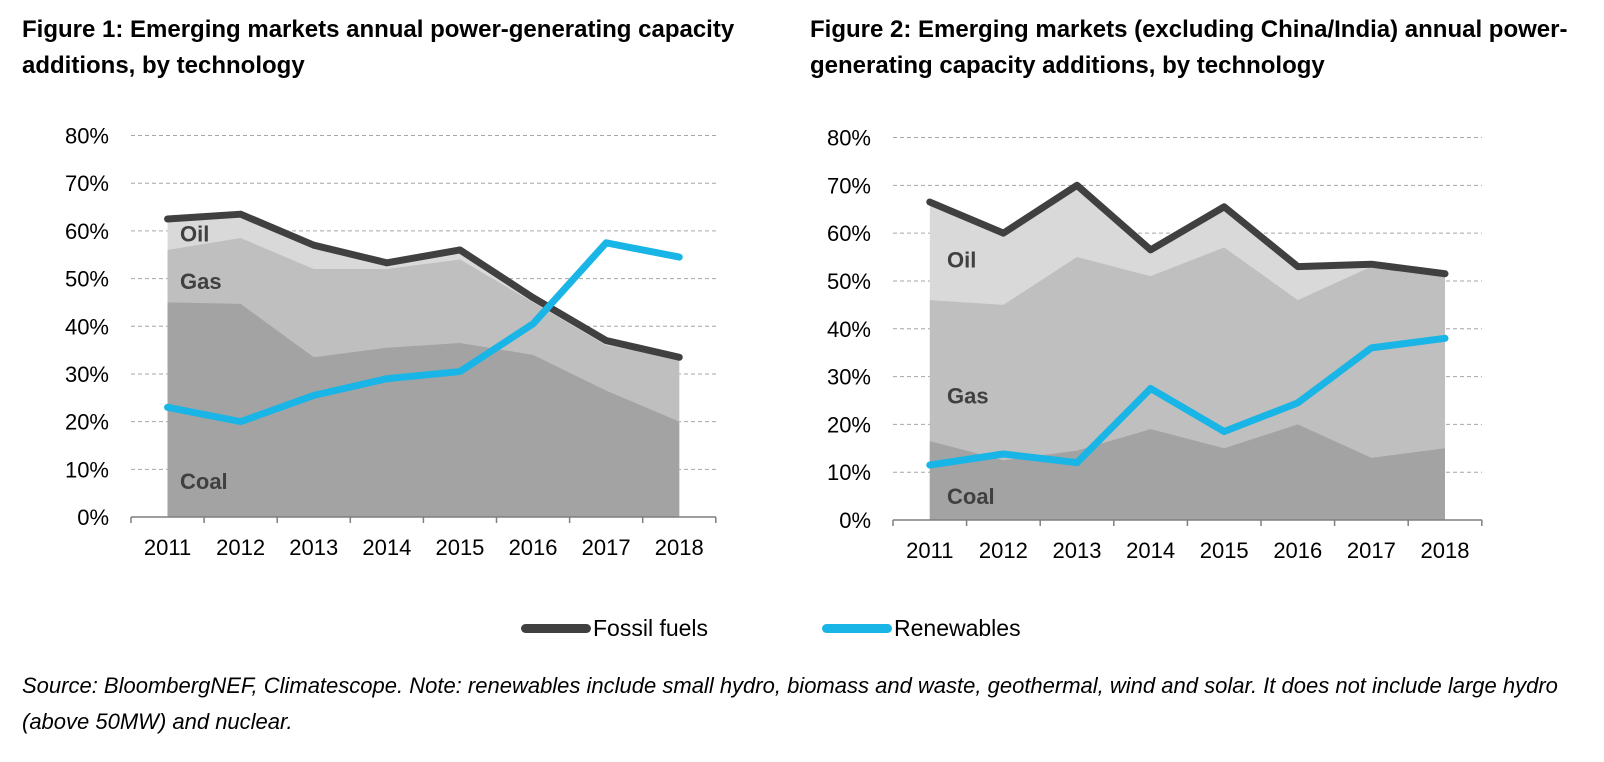 The image size is (1604, 762). Describe the element at coordinates (651, 628) in the screenshot. I see `legend-label-fossil-fuels: Fossil fuels` at that location.